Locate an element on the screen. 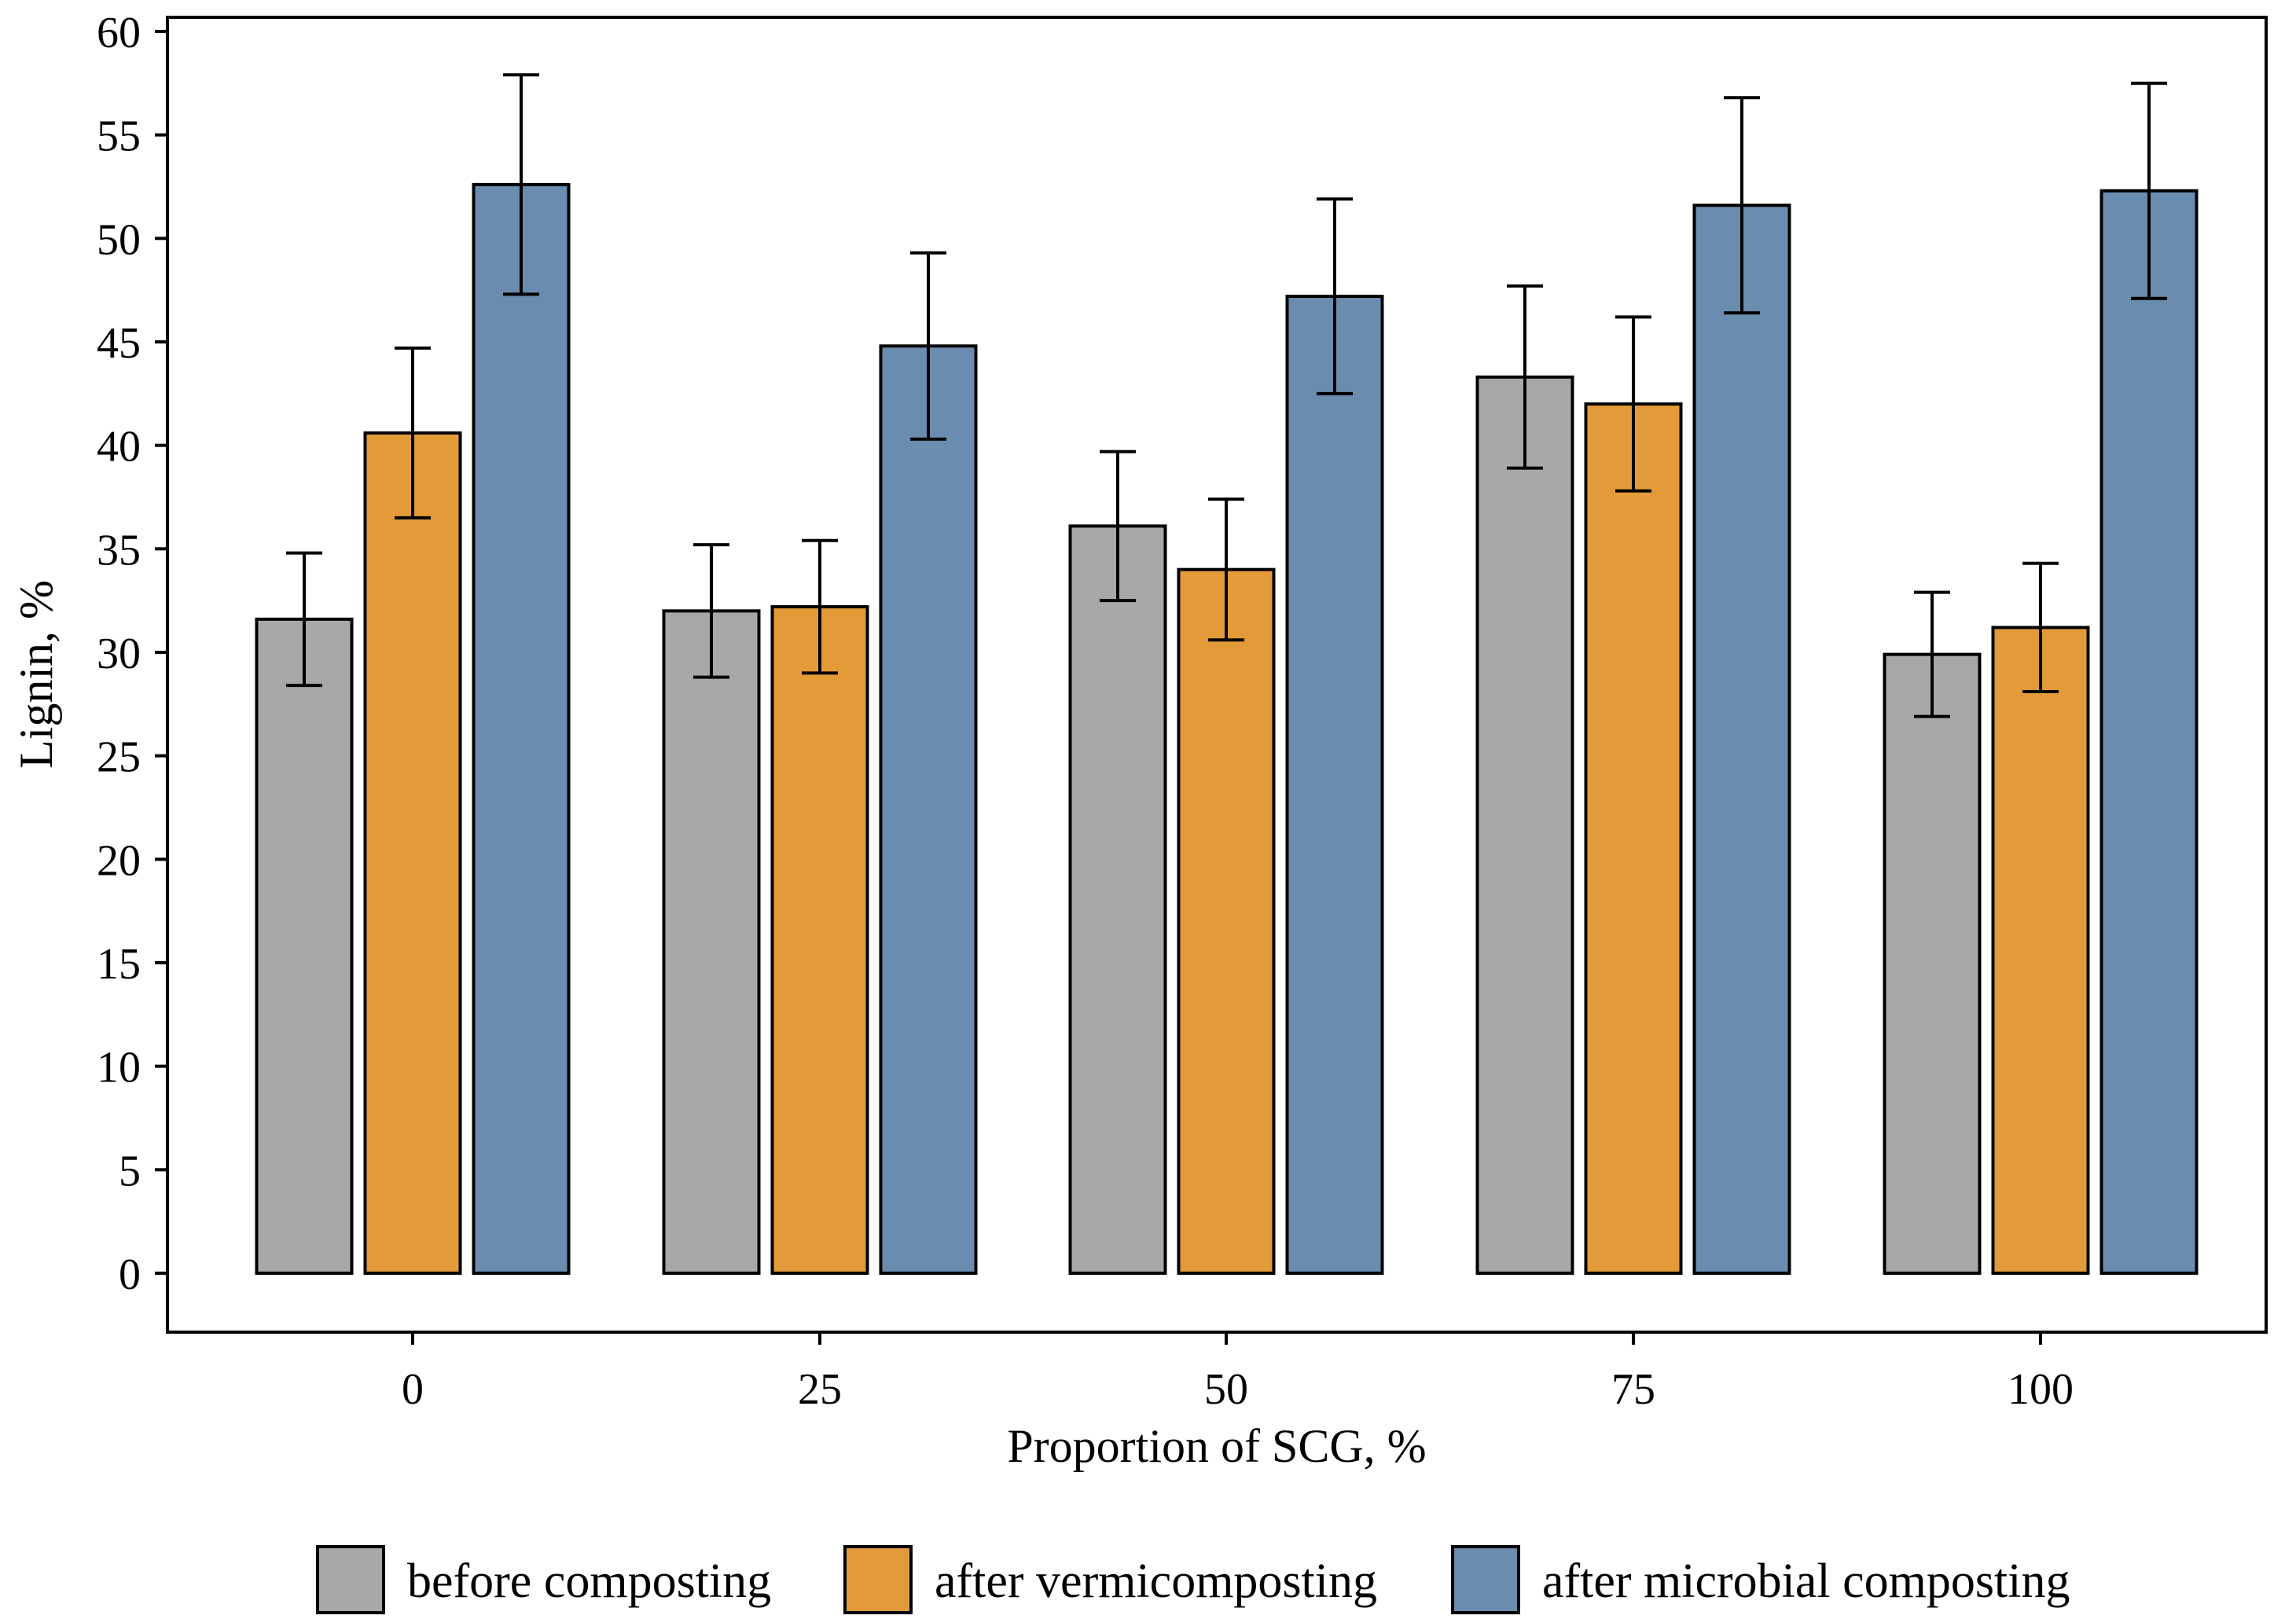  y-tick-label: 50 is located at coordinates (119, 239).